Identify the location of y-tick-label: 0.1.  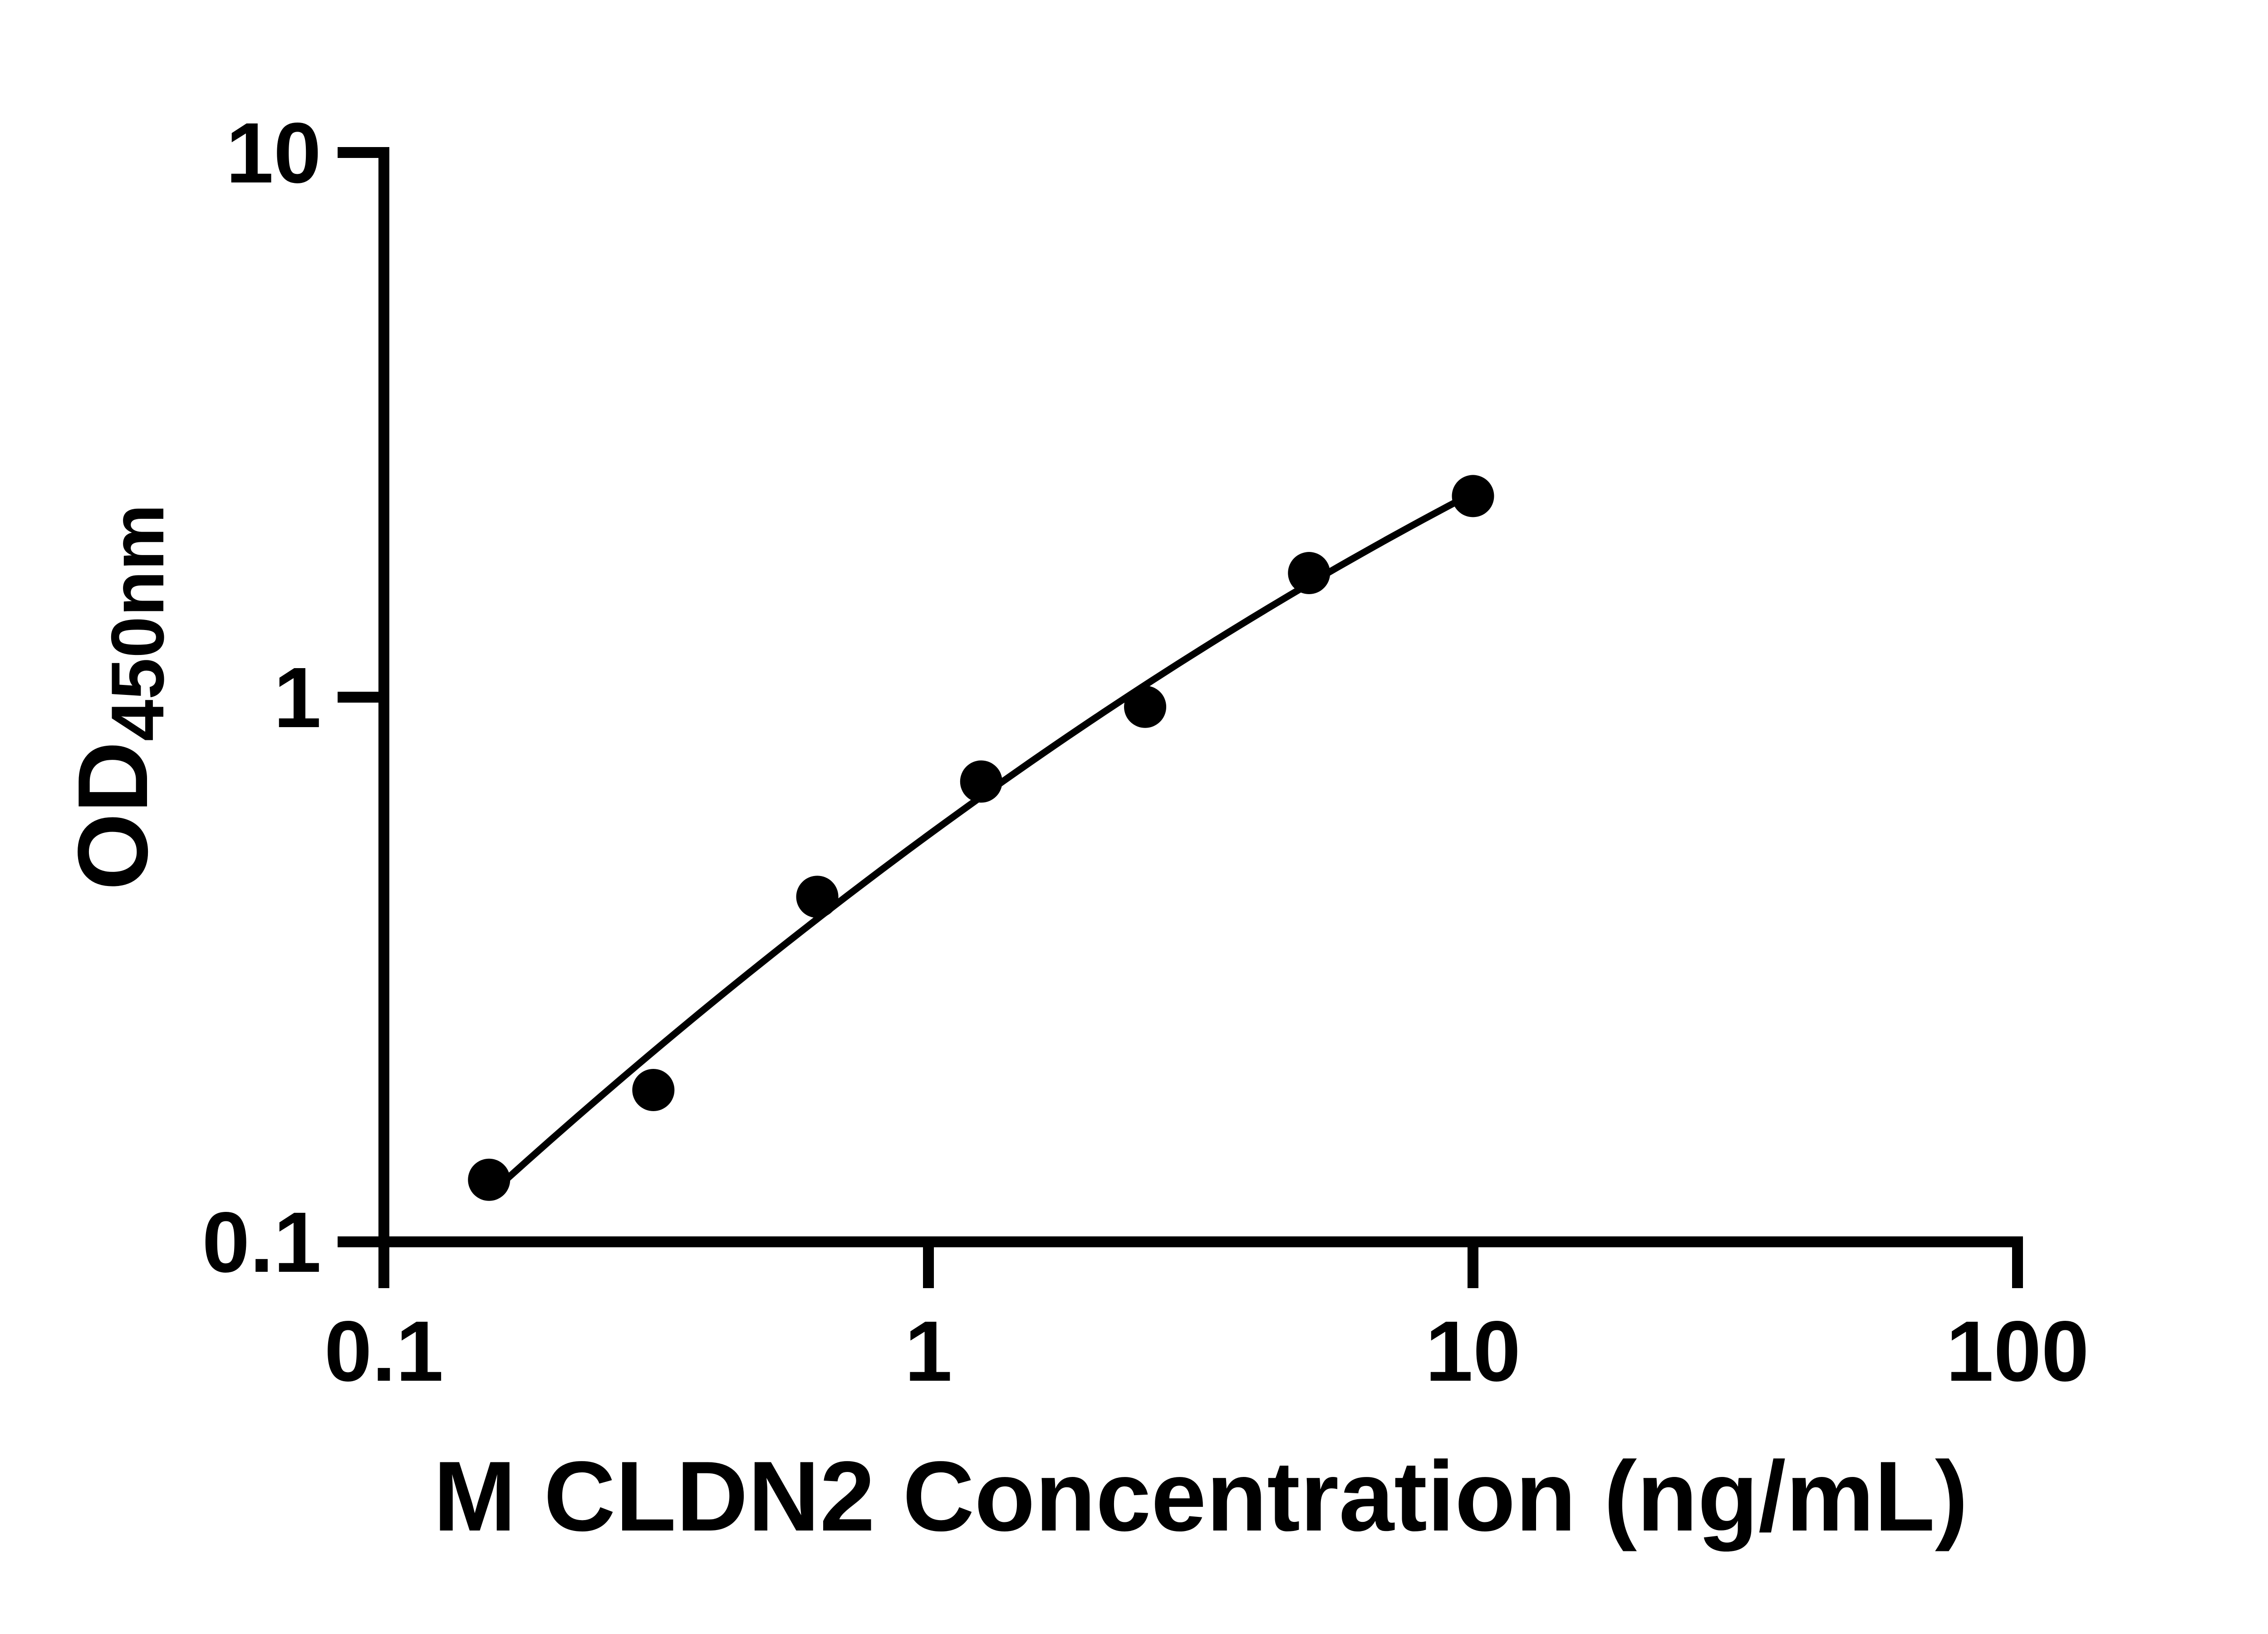
(261, 1242).